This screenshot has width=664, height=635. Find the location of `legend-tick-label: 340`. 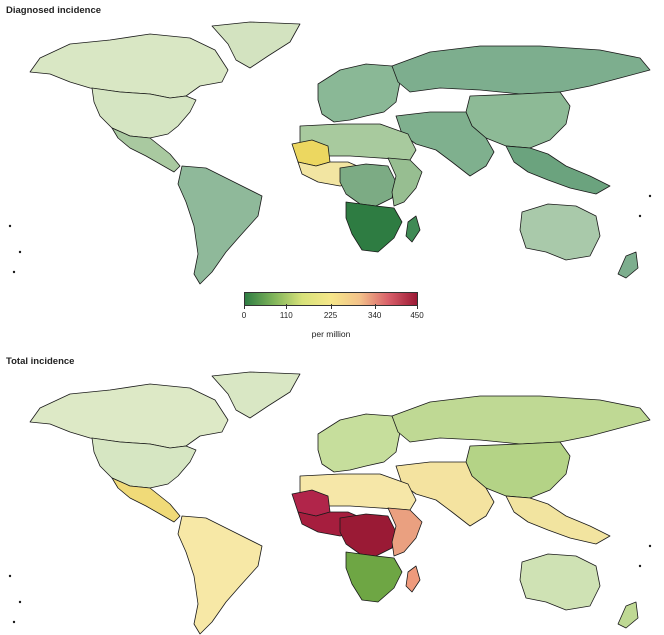

legend-tick-label: 340 is located at coordinates (375, 315).